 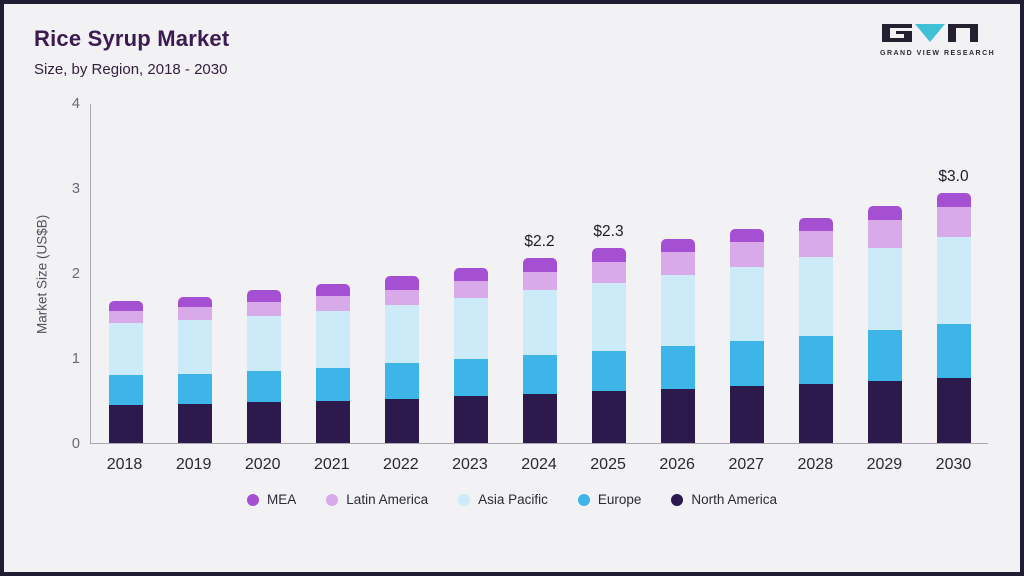 I want to click on stacked-bar-2024, so click(x=539, y=350).